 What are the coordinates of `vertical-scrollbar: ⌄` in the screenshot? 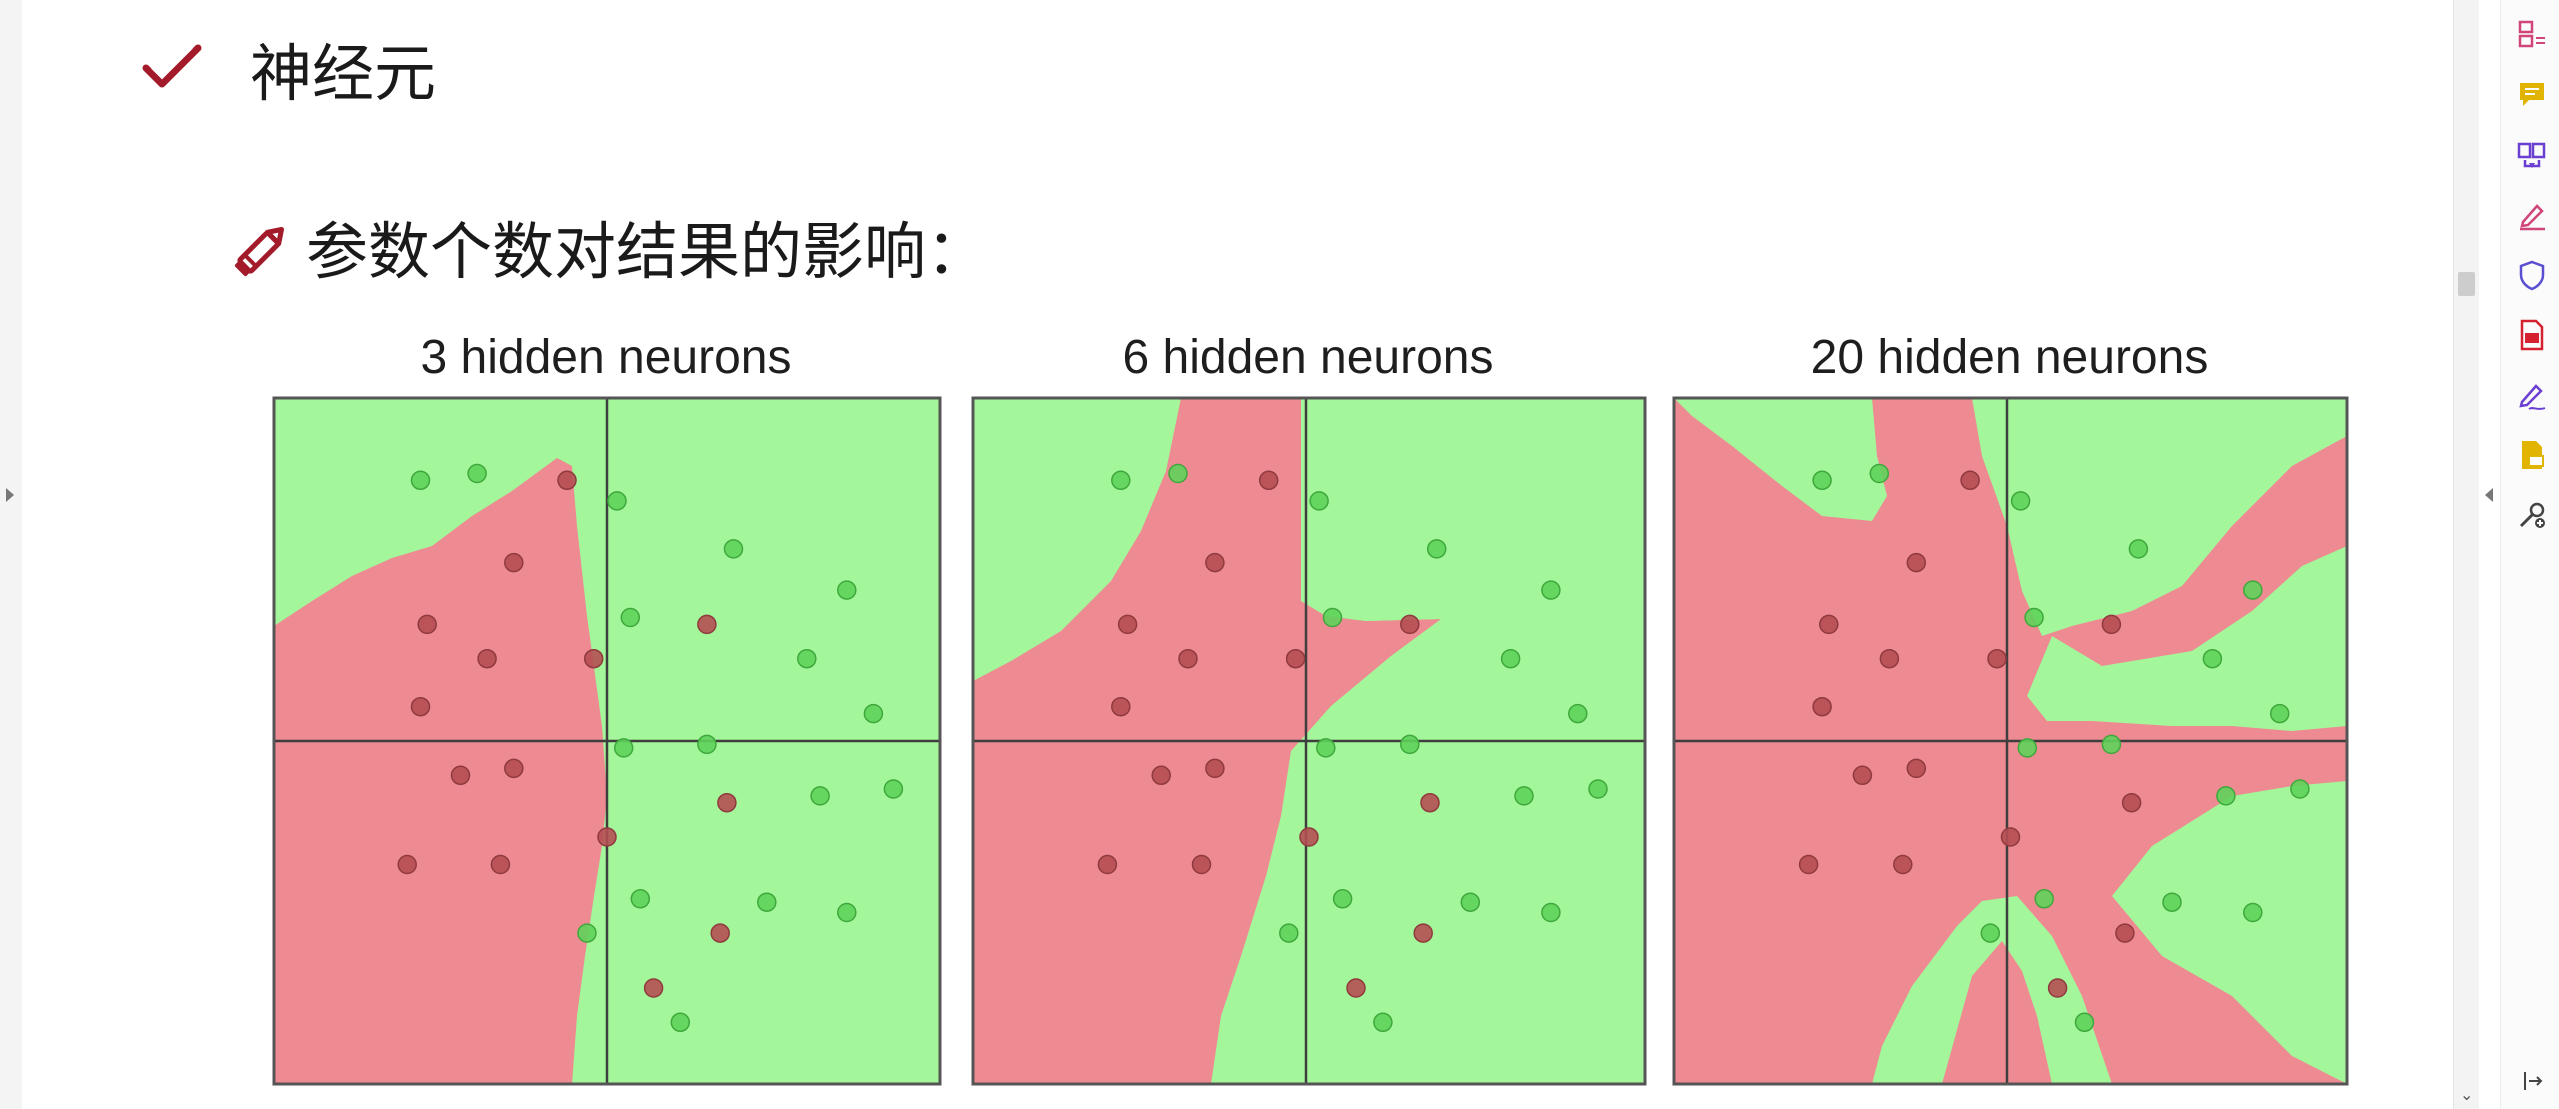 It's located at (2466, 554).